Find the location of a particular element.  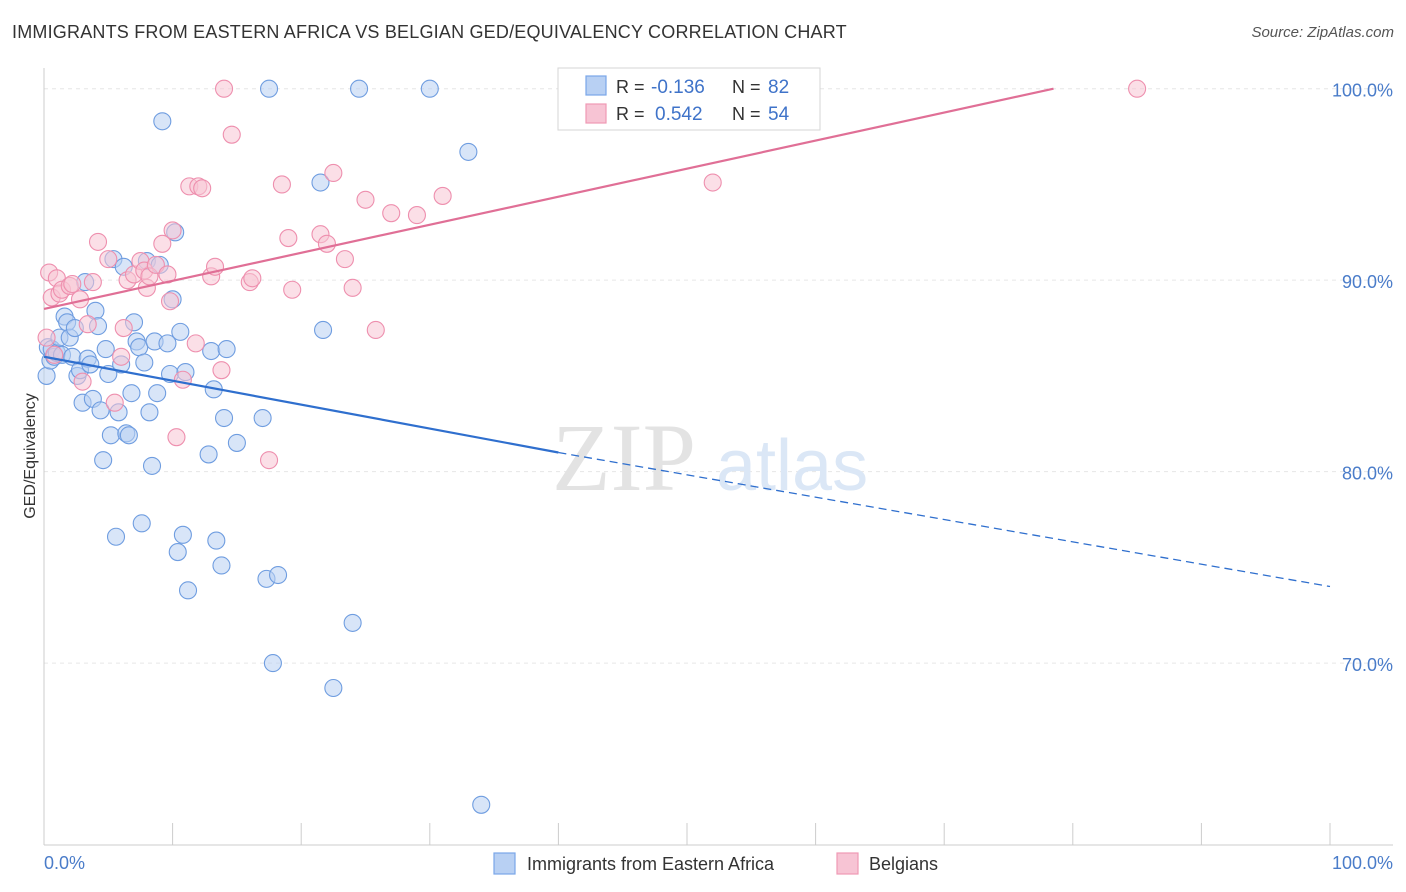

y-tick-label-0: 100.0% is located at coordinates (1362, 91).